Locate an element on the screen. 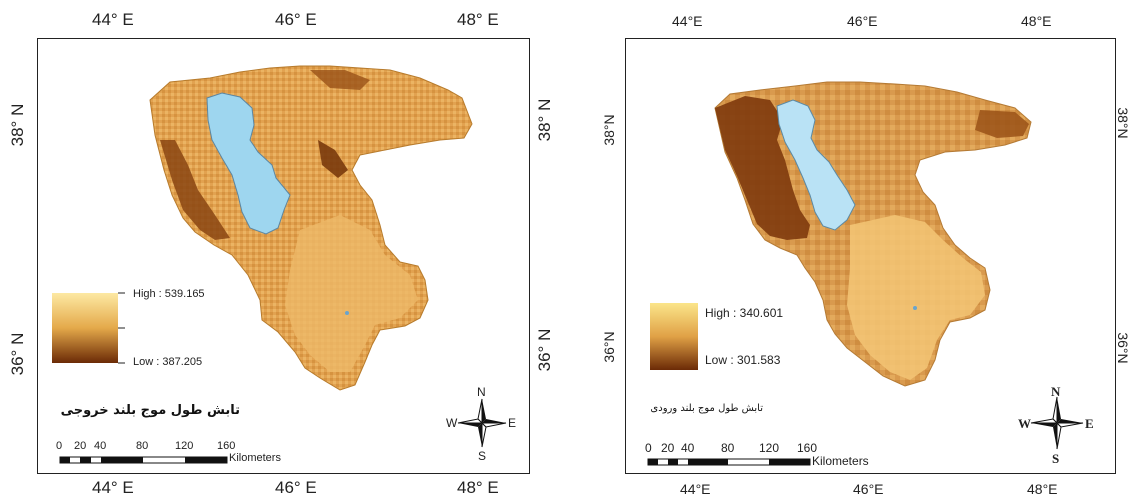 This screenshot has height=501, width=1130. left-bottom-tick-44: 44° E is located at coordinates (113, 487).